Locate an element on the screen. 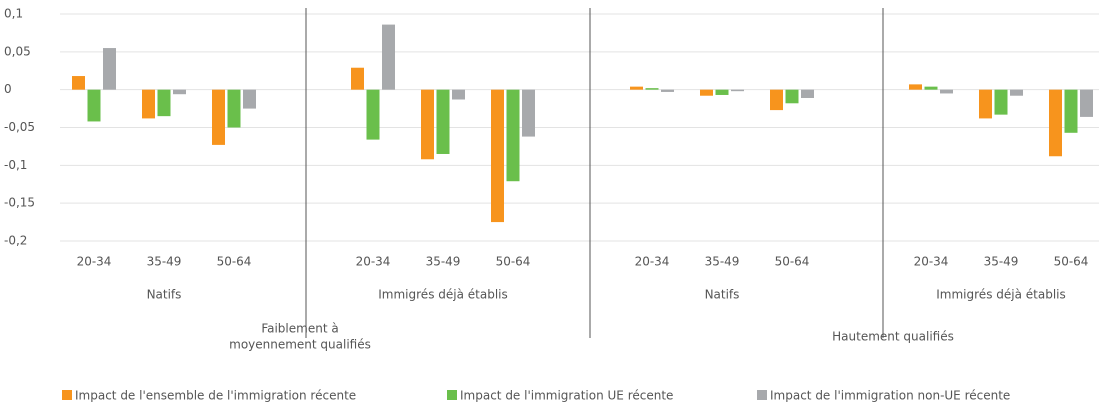 The height and width of the screenshot is (407, 1099). y-tick-label: 0,1 is located at coordinates (13, 14).